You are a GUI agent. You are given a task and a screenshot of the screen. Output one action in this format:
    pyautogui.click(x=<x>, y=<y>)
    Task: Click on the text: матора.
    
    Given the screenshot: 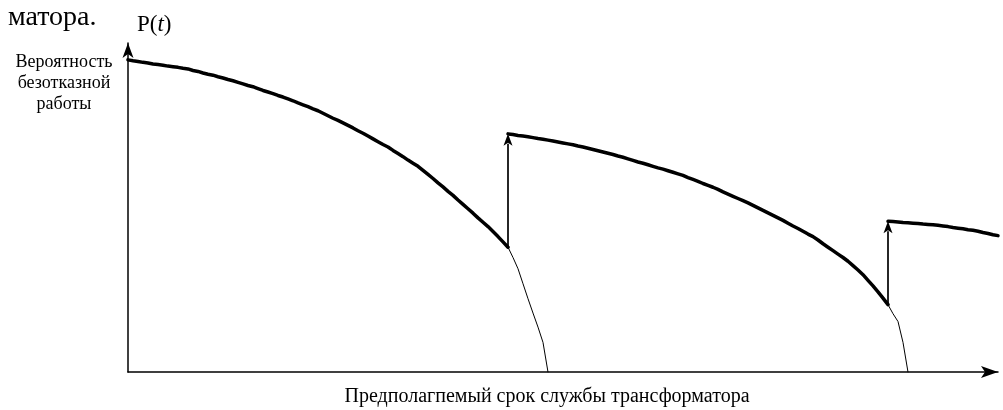 What is the action you would take?
    pyautogui.click(x=52, y=15)
    